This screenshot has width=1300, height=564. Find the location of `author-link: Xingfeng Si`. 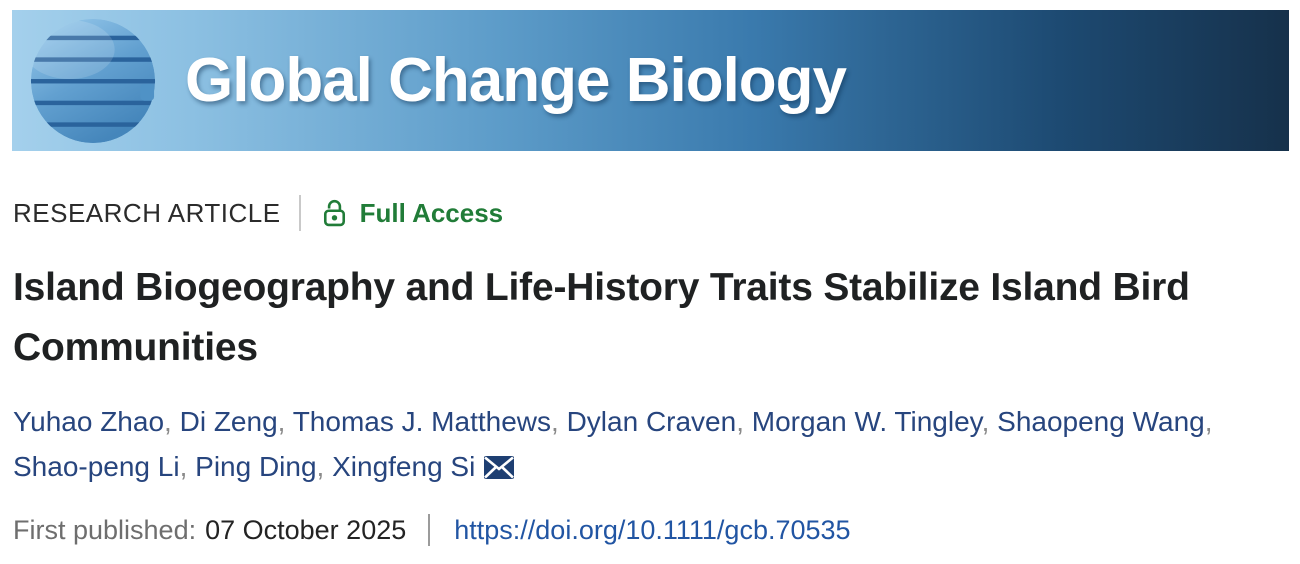

author-link: Xingfeng Si is located at coordinates (404, 466).